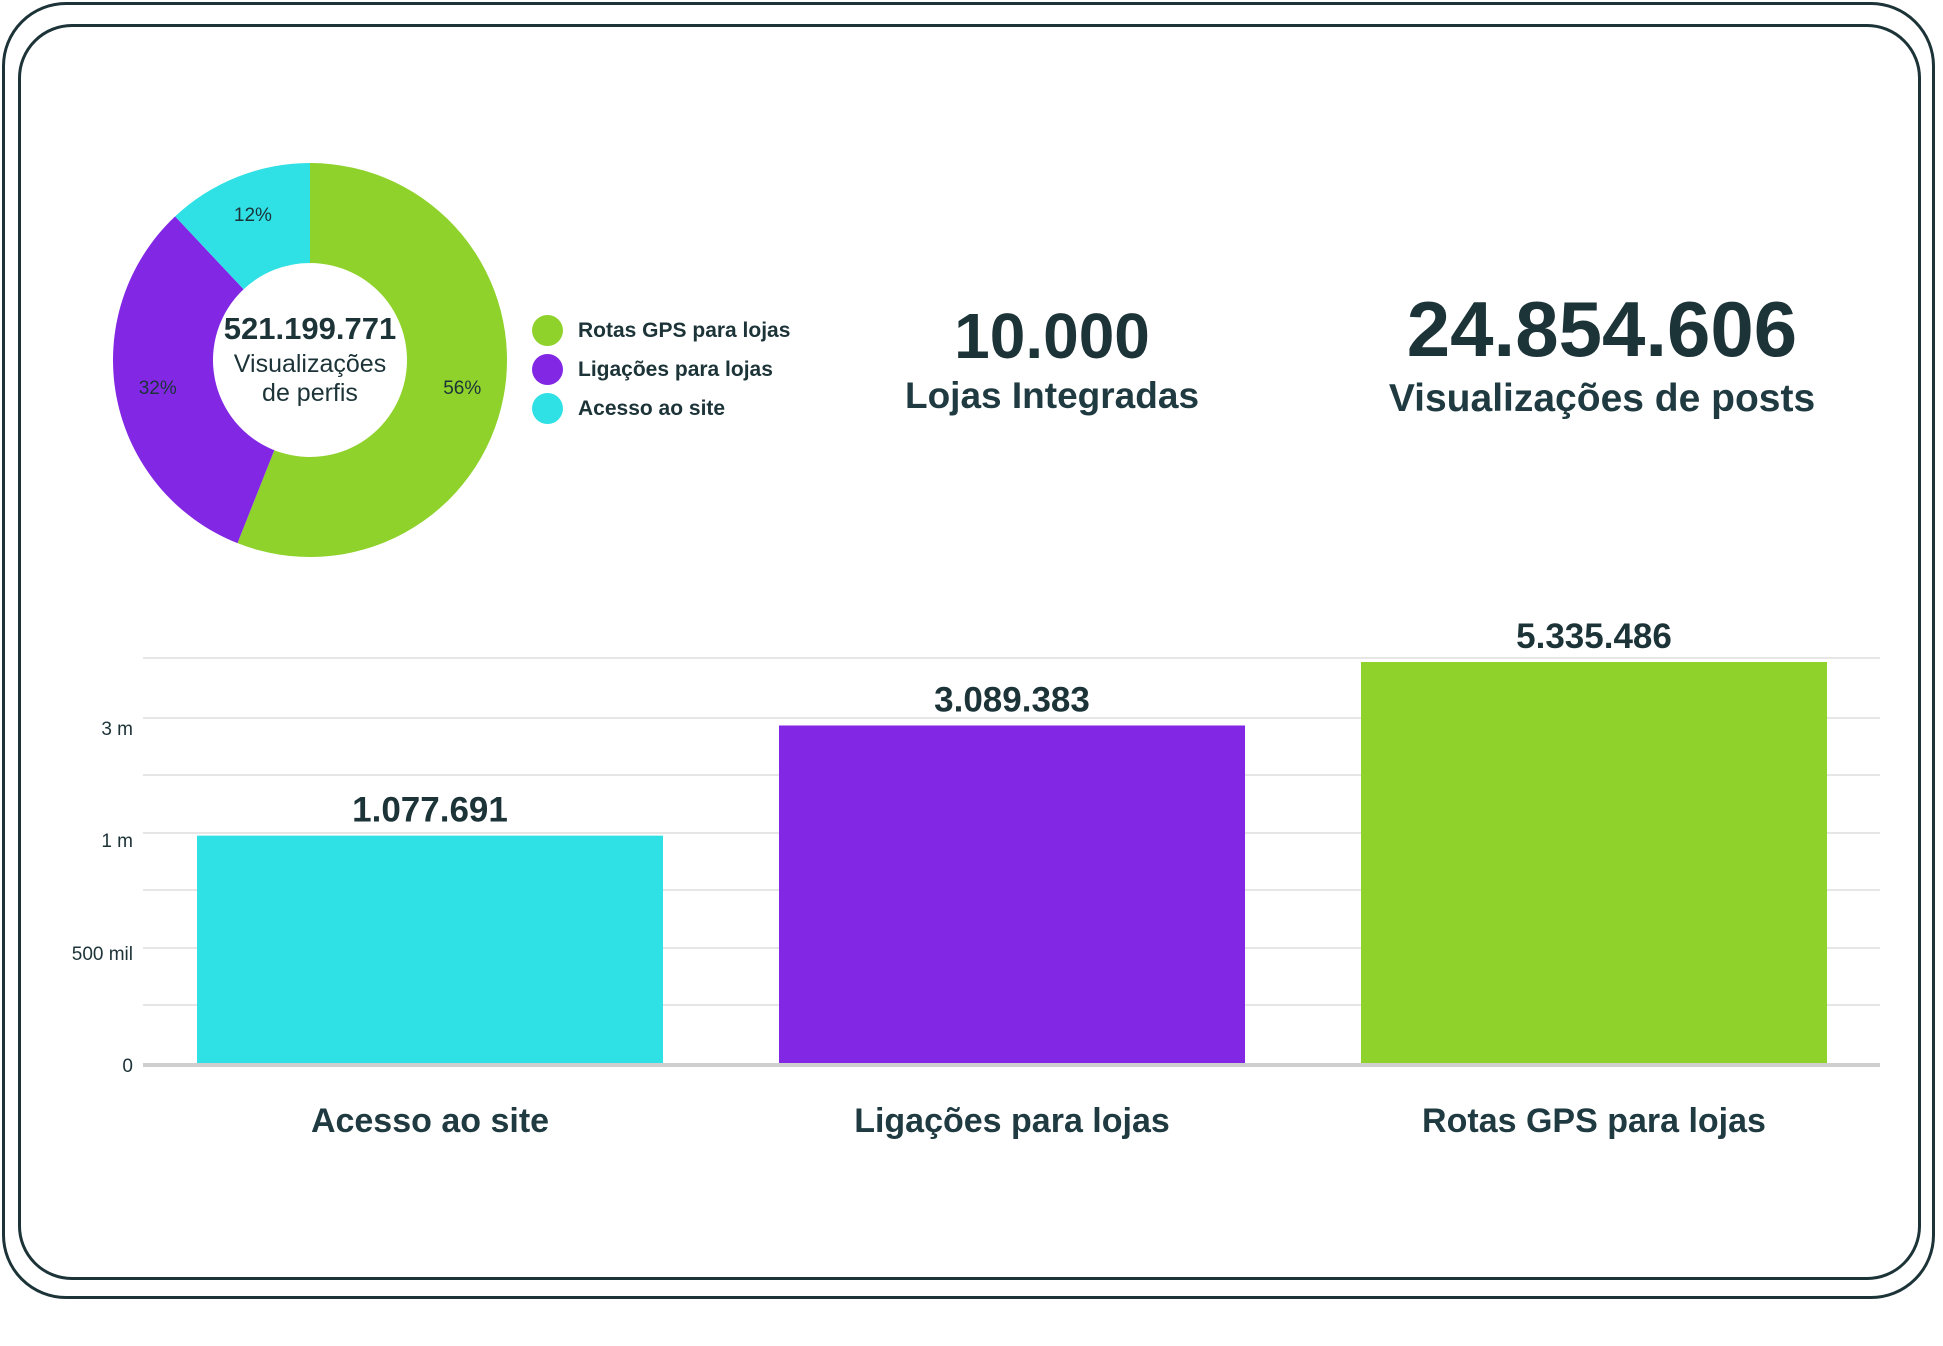 Image resolution: width=1943 pixels, height=1346 pixels. I want to click on legend-item-ligacoes: Ligações para lojas, so click(661, 369).